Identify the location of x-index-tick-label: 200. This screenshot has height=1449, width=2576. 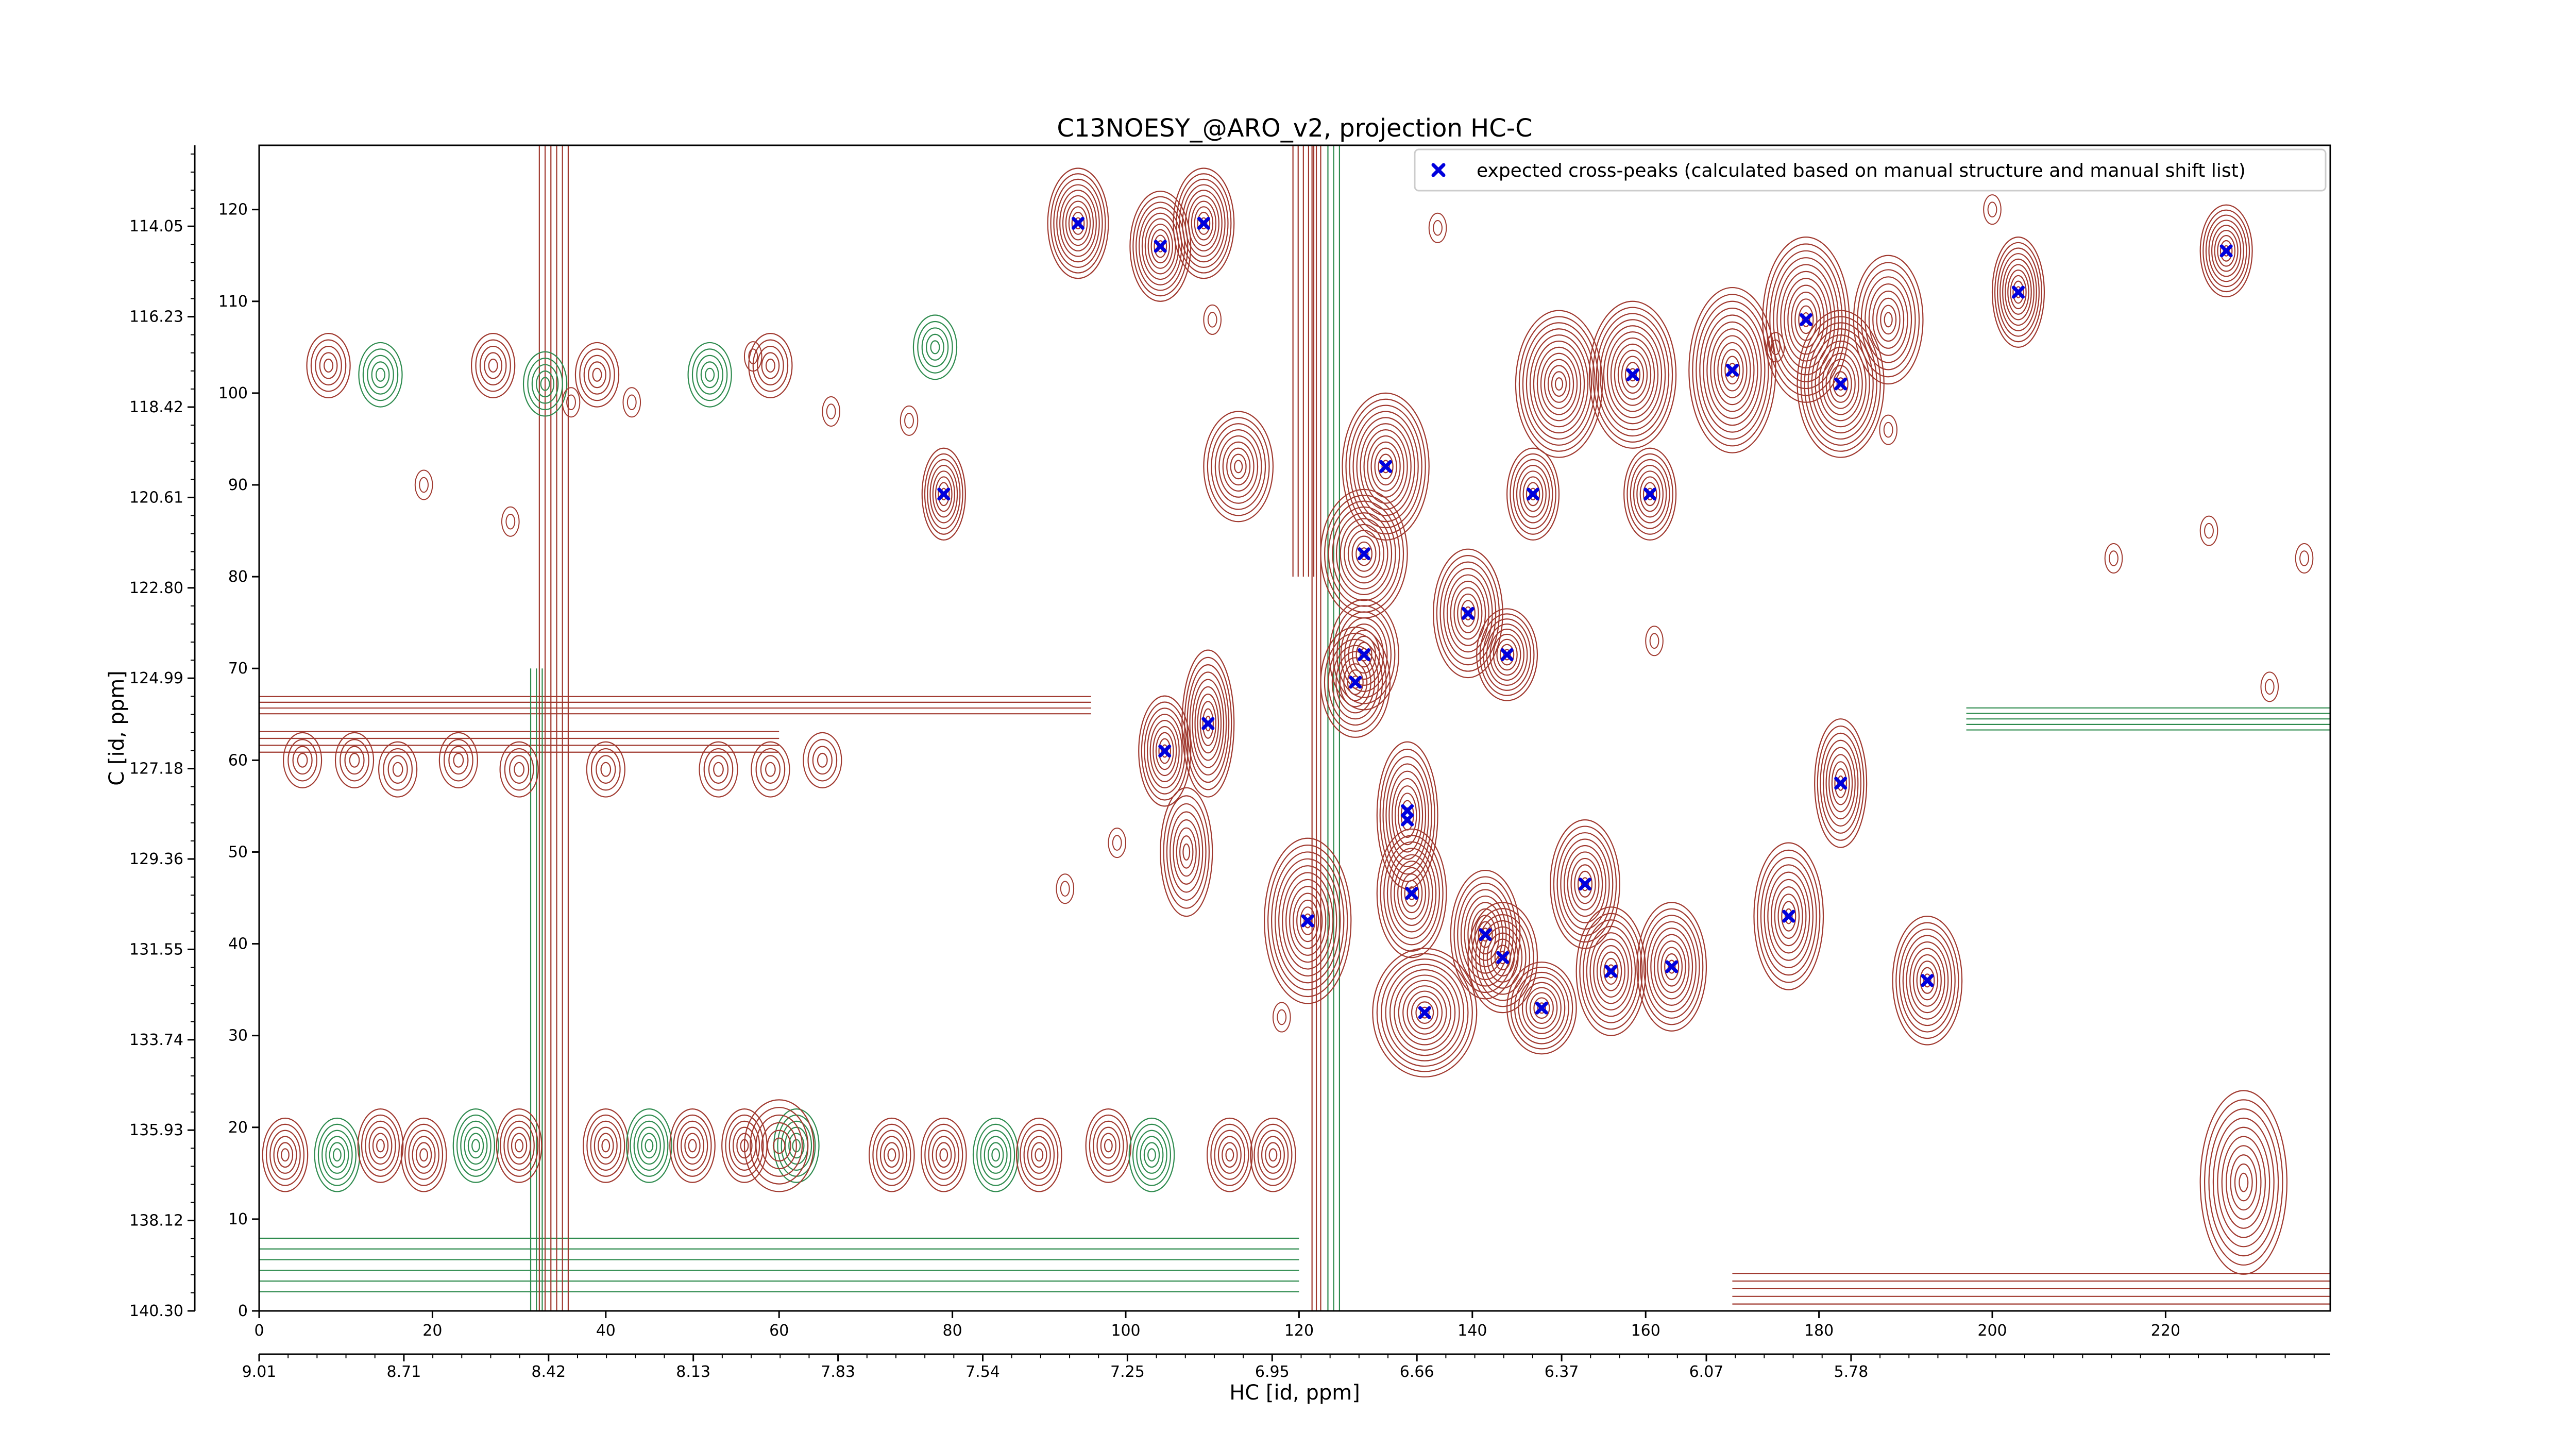
(1992, 1331).